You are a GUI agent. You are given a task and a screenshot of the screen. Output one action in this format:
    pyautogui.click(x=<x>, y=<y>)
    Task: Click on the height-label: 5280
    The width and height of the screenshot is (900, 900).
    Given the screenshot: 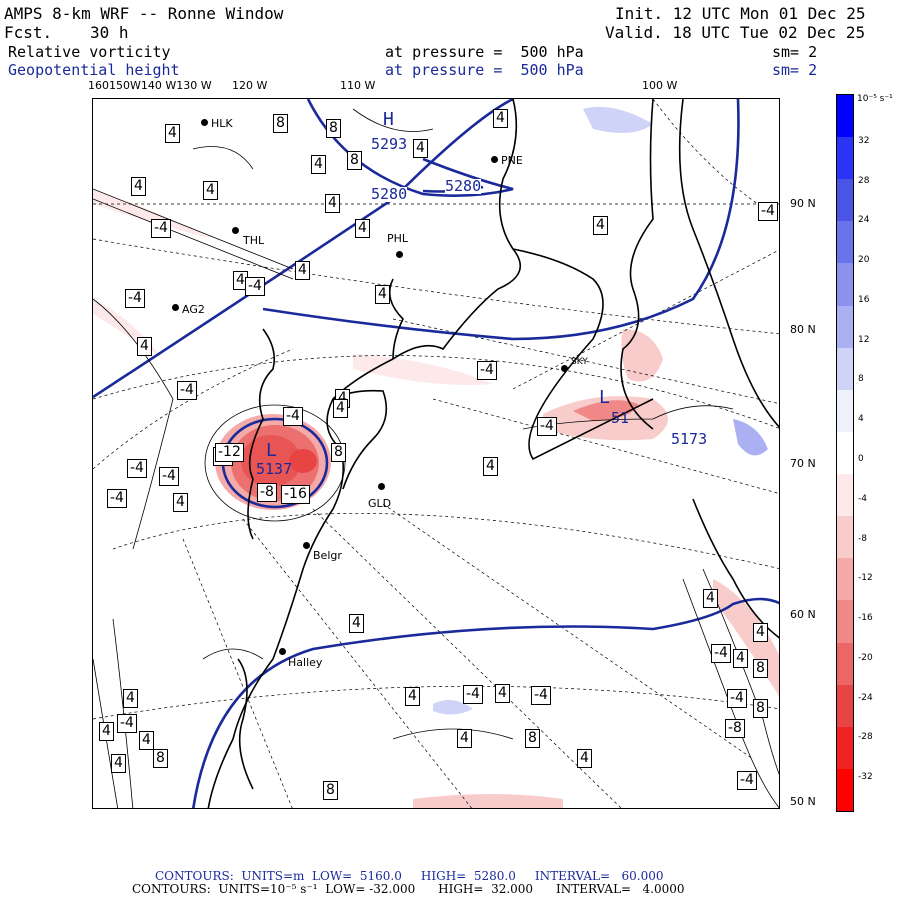 What is the action you would take?
    pyautogui.click(x=463, y=186)
    